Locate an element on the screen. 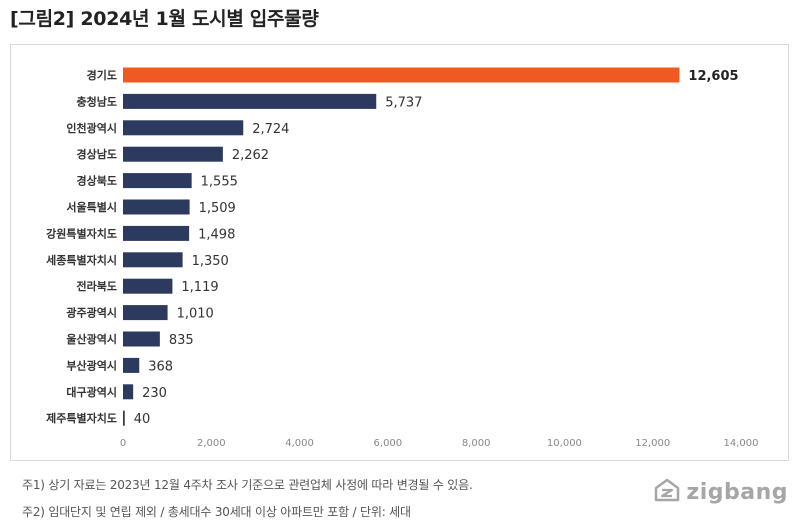 This screenshot has width=800, height=531. x-tick-label: 14,000 is located at coordinates (741, 443).